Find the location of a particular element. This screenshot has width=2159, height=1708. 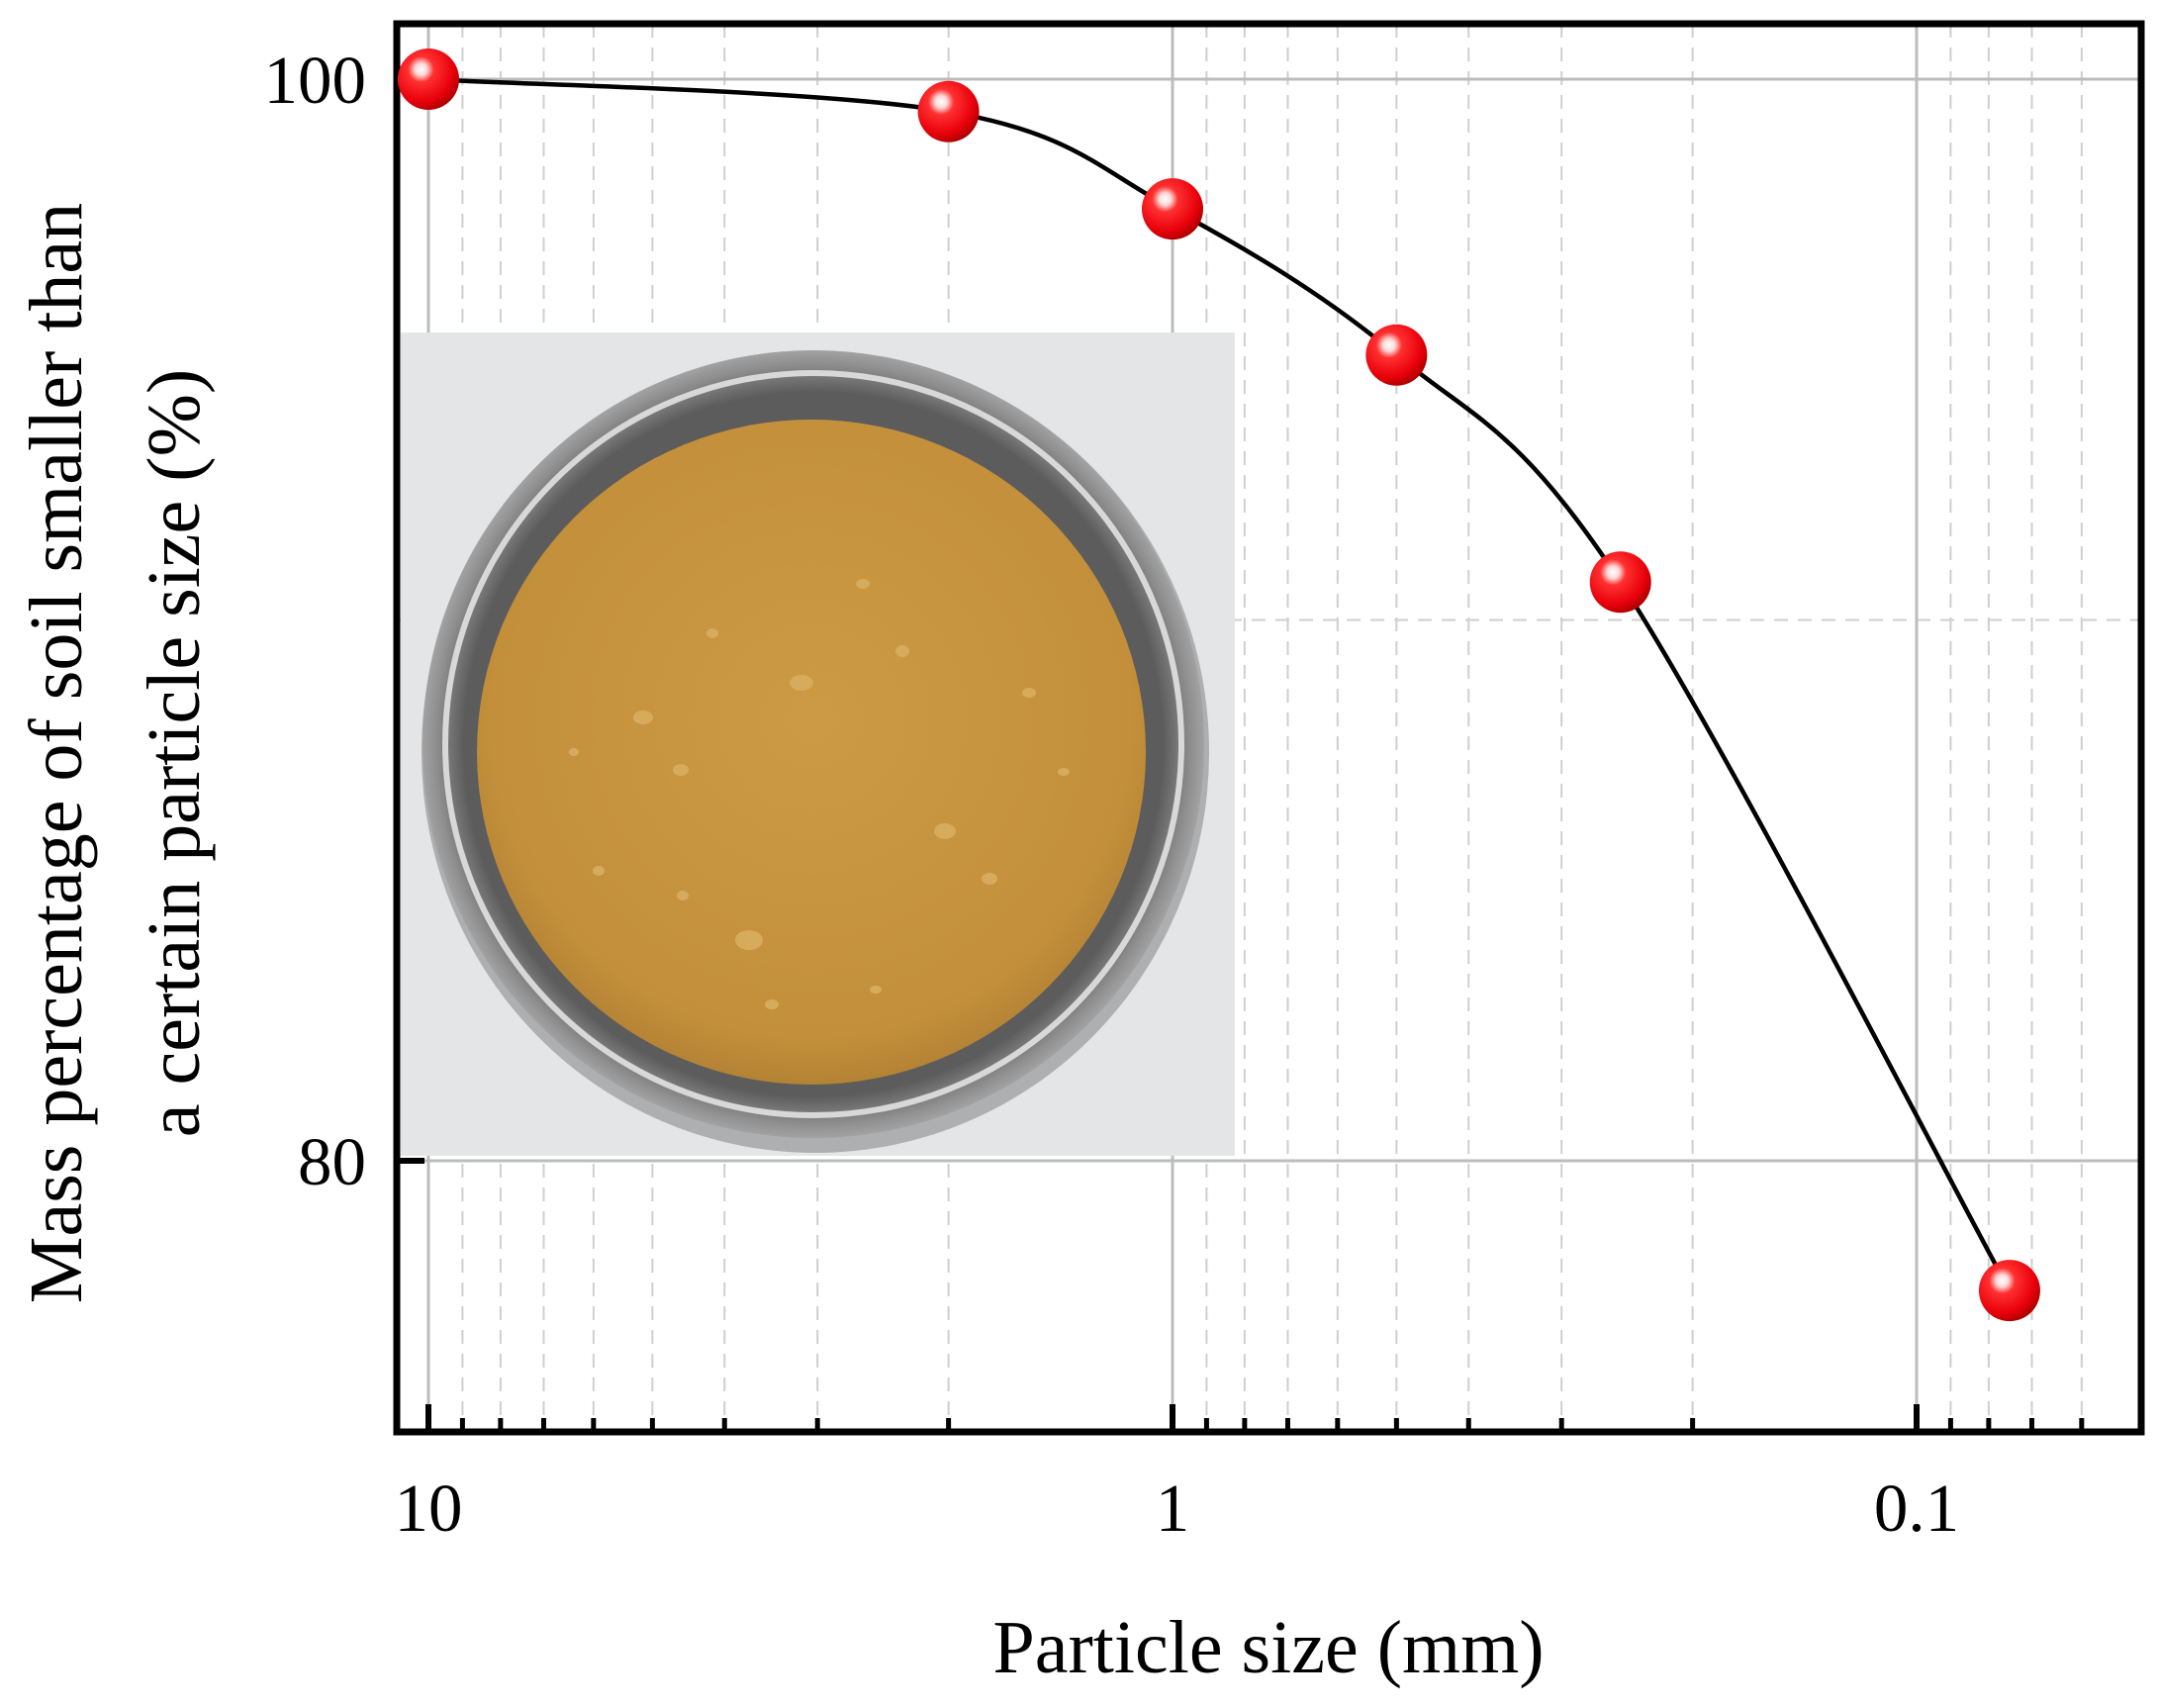

soil-powder is located at coordinates (811, 752).